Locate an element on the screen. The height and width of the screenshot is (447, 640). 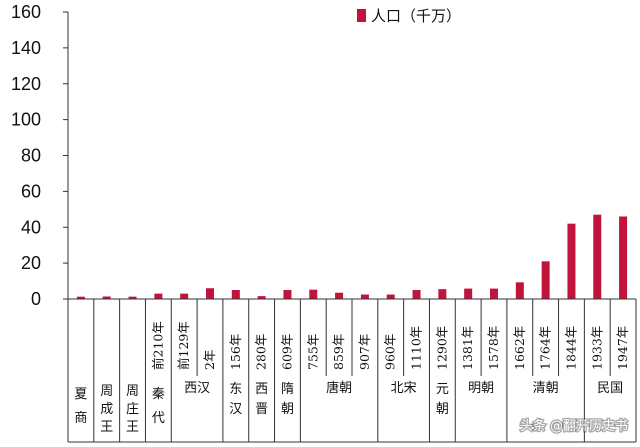
x-tick-label: 1844年 is located at coordinates (570, 348).